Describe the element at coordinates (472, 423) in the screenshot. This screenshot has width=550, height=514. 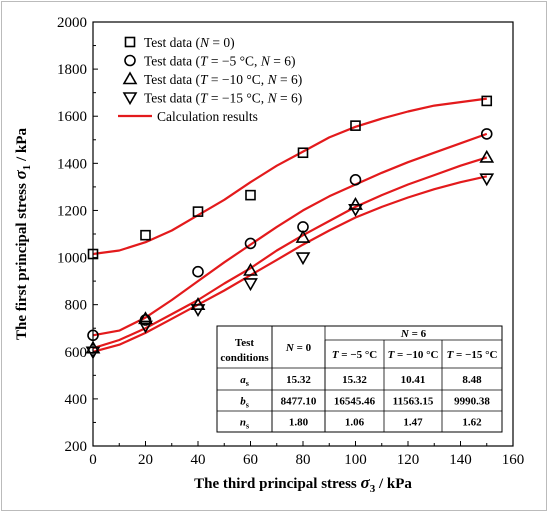
I see `table-cell: 1.62` at that location.